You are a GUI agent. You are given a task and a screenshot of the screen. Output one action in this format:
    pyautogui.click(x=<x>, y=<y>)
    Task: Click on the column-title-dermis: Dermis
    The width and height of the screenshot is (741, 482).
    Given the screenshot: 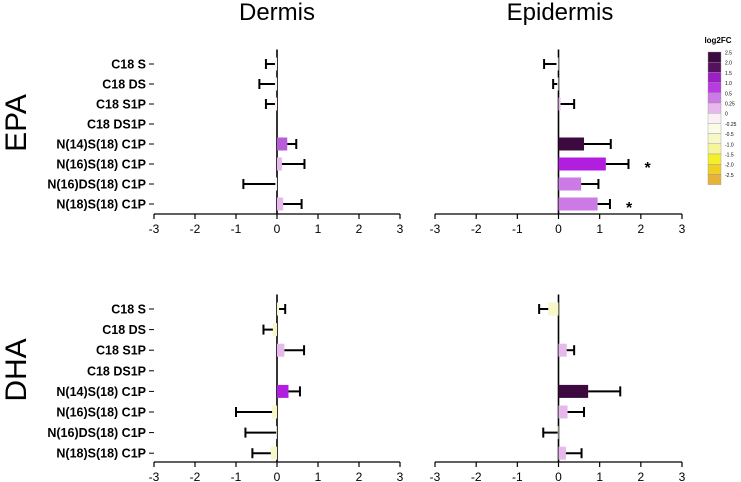 What is the action you would take?
    pyautogui.click(x=277, y=13)
    